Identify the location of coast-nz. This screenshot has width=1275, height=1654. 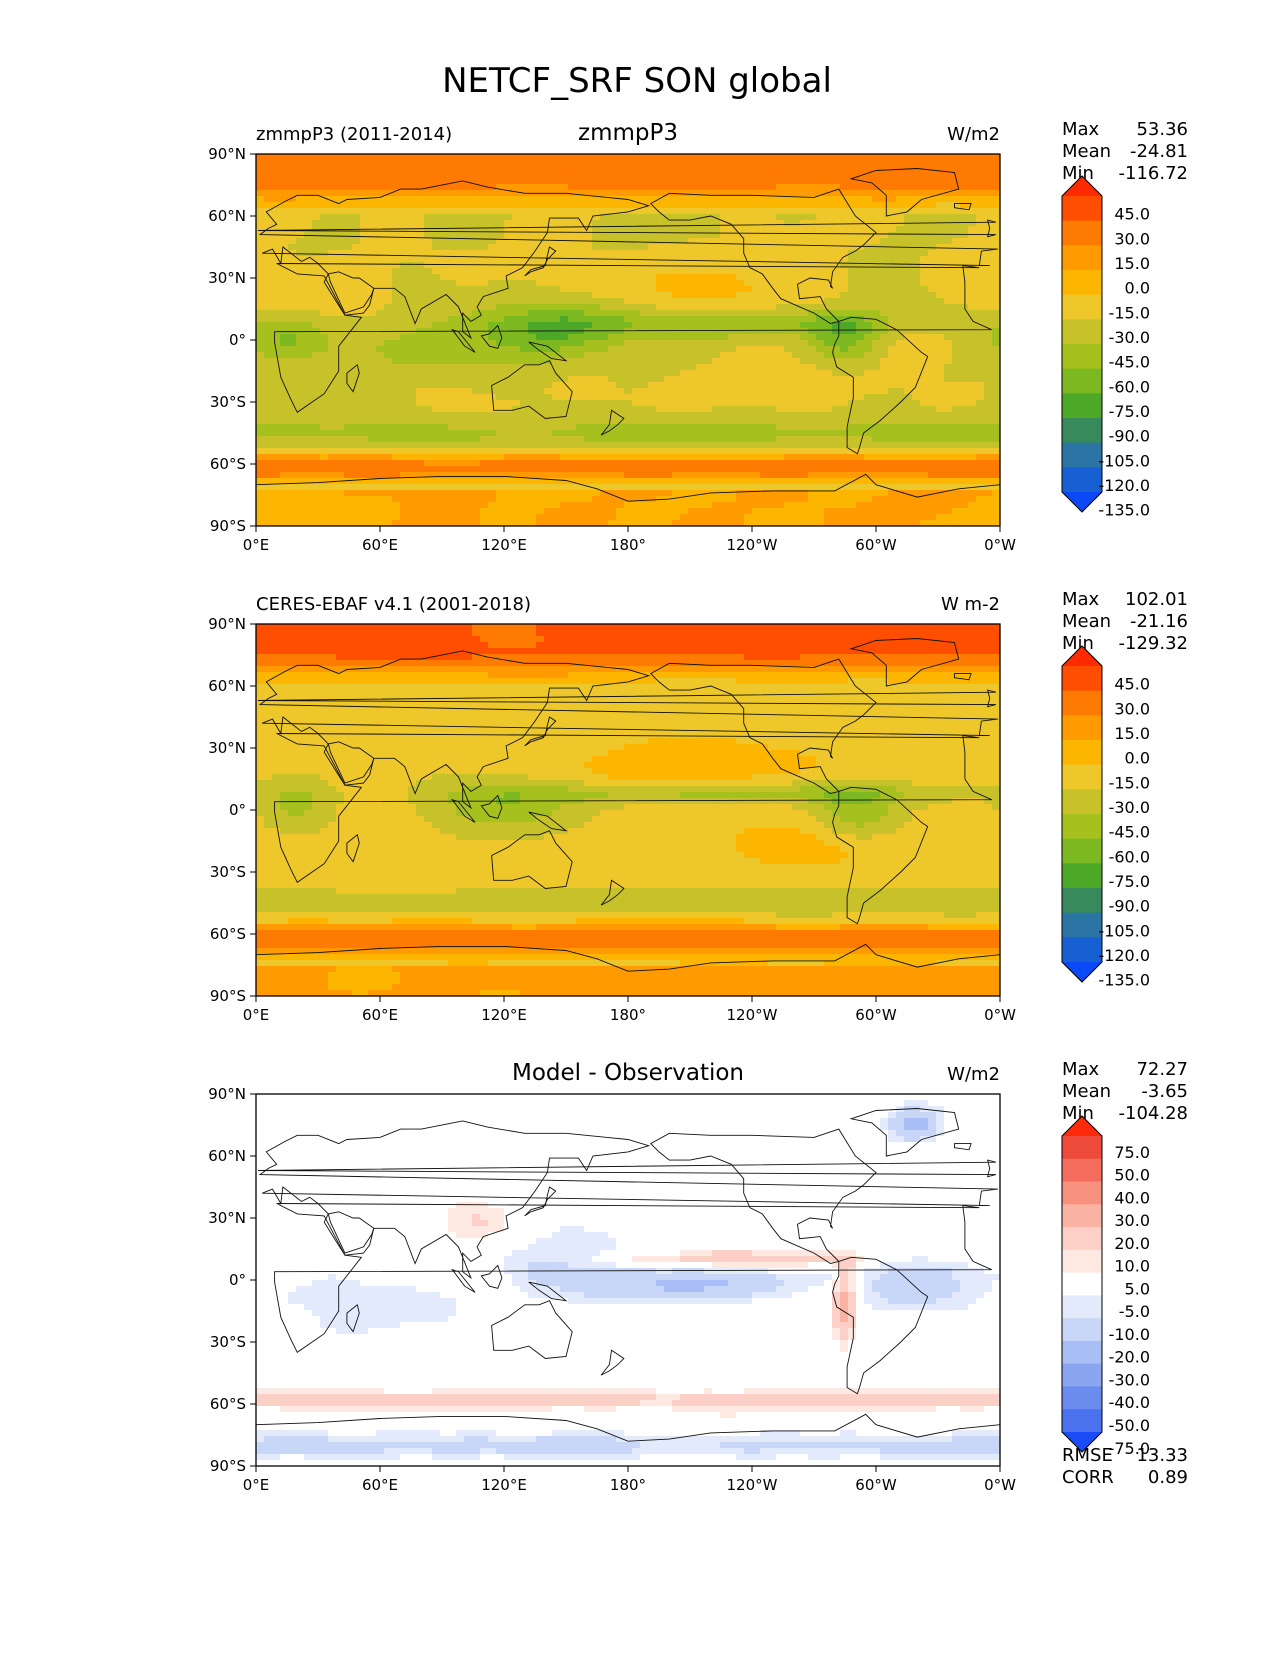
(612, 422).